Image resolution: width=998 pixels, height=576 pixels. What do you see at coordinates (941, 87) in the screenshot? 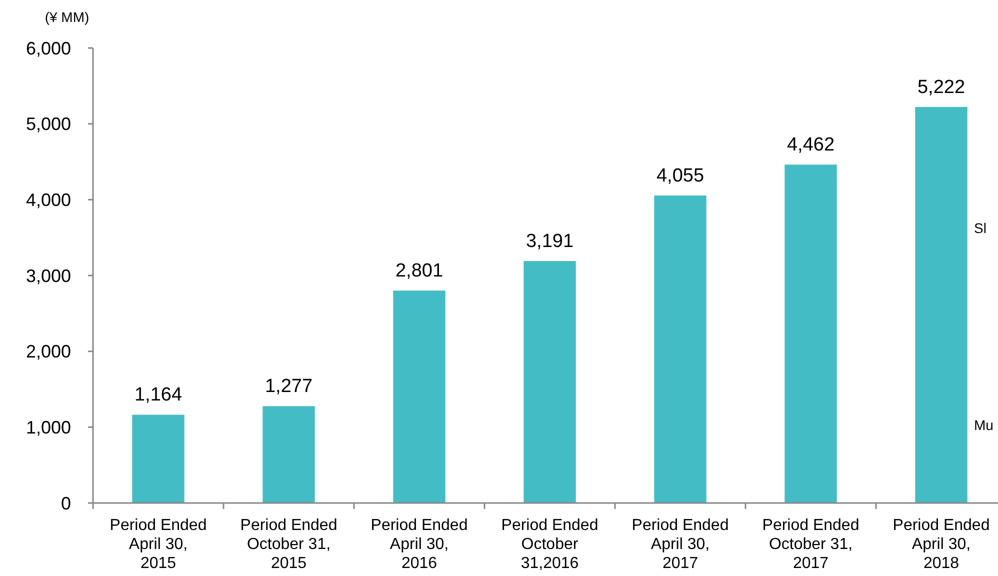
I see `data-label: 5,222` at bounding box center [941, 87].